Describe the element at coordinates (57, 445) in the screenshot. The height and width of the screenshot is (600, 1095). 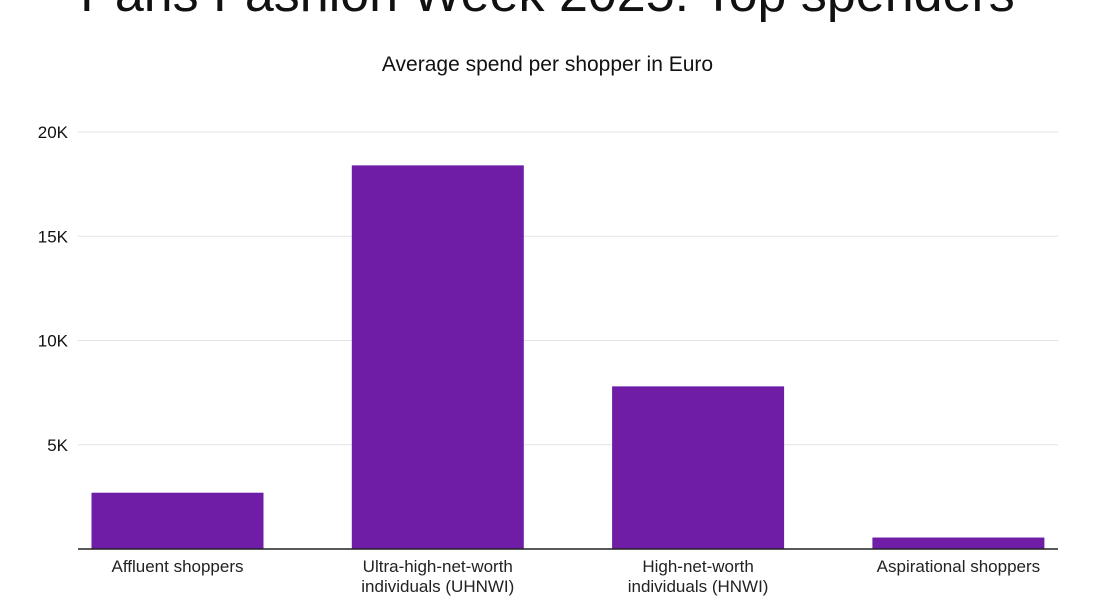
I see `y-tick-label: 5K` at that location.